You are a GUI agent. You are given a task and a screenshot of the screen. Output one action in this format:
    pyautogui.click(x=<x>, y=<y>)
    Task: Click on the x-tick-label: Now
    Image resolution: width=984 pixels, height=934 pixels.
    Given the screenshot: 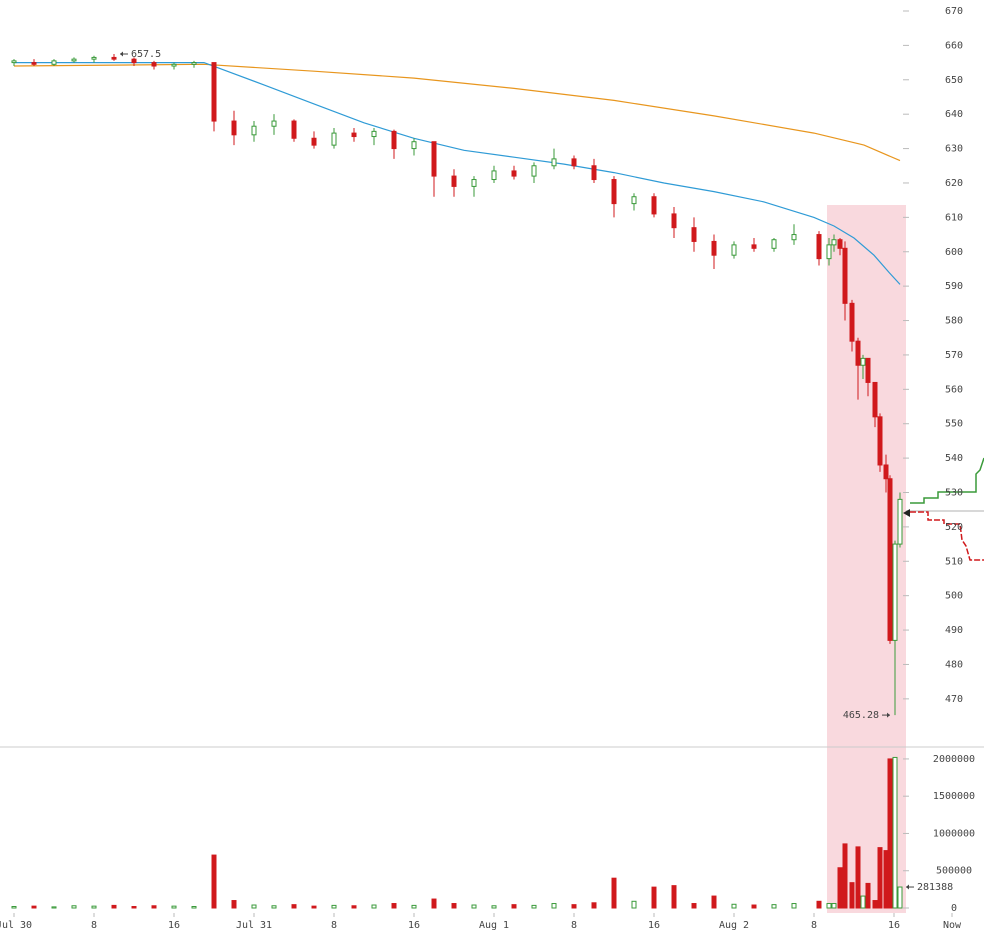 What is the action you would take?
    pyautogui.click(x=952, y=925)
    